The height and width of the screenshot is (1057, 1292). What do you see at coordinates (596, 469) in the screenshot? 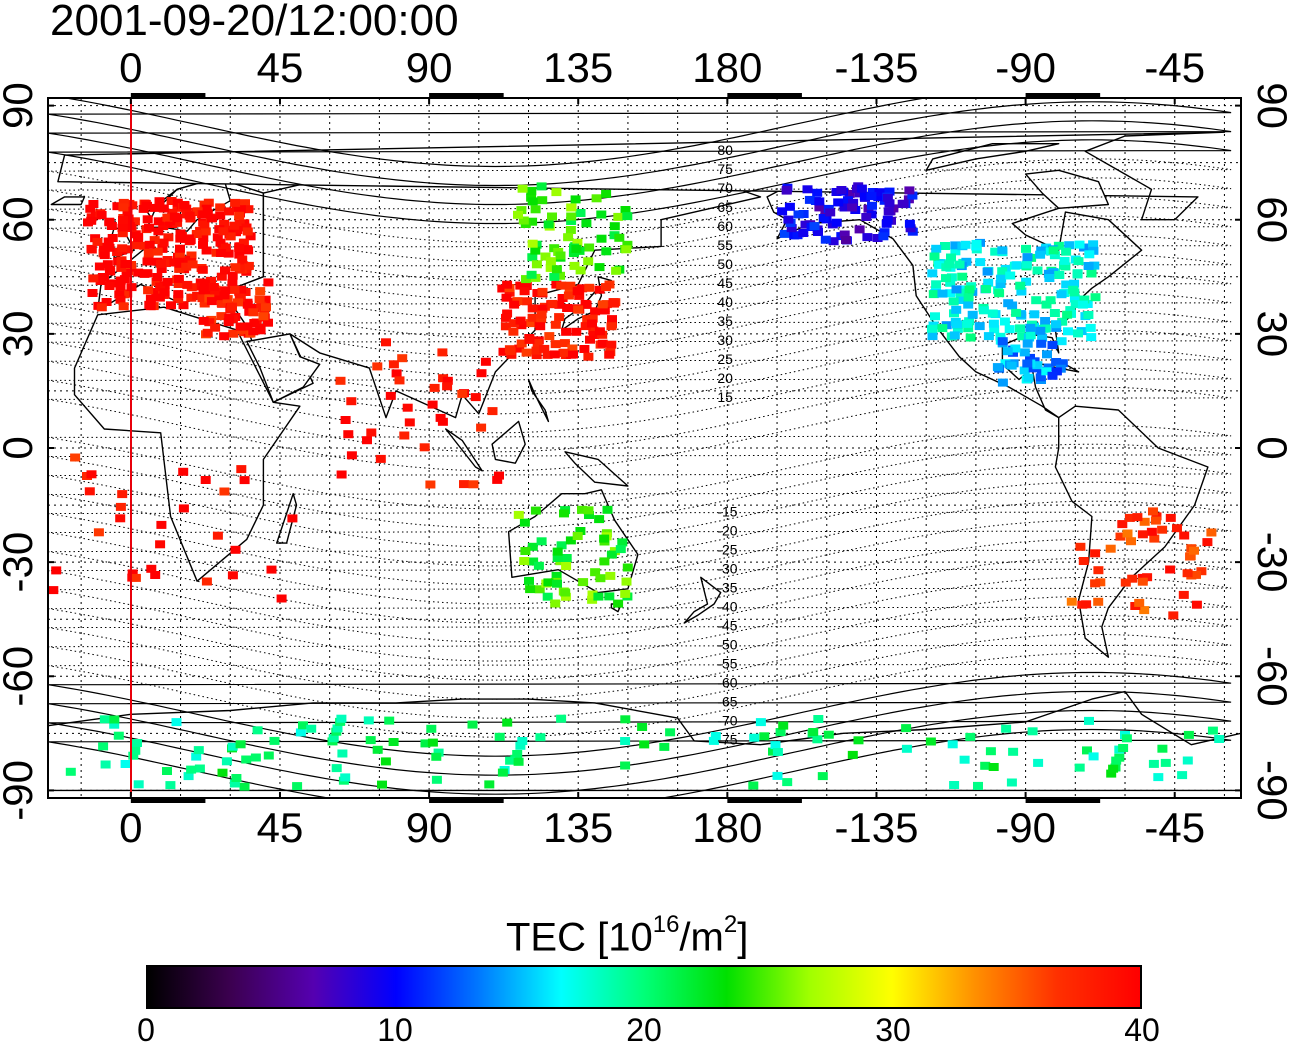
I see `coastline-newguinea` at bounding box center [596, 469].